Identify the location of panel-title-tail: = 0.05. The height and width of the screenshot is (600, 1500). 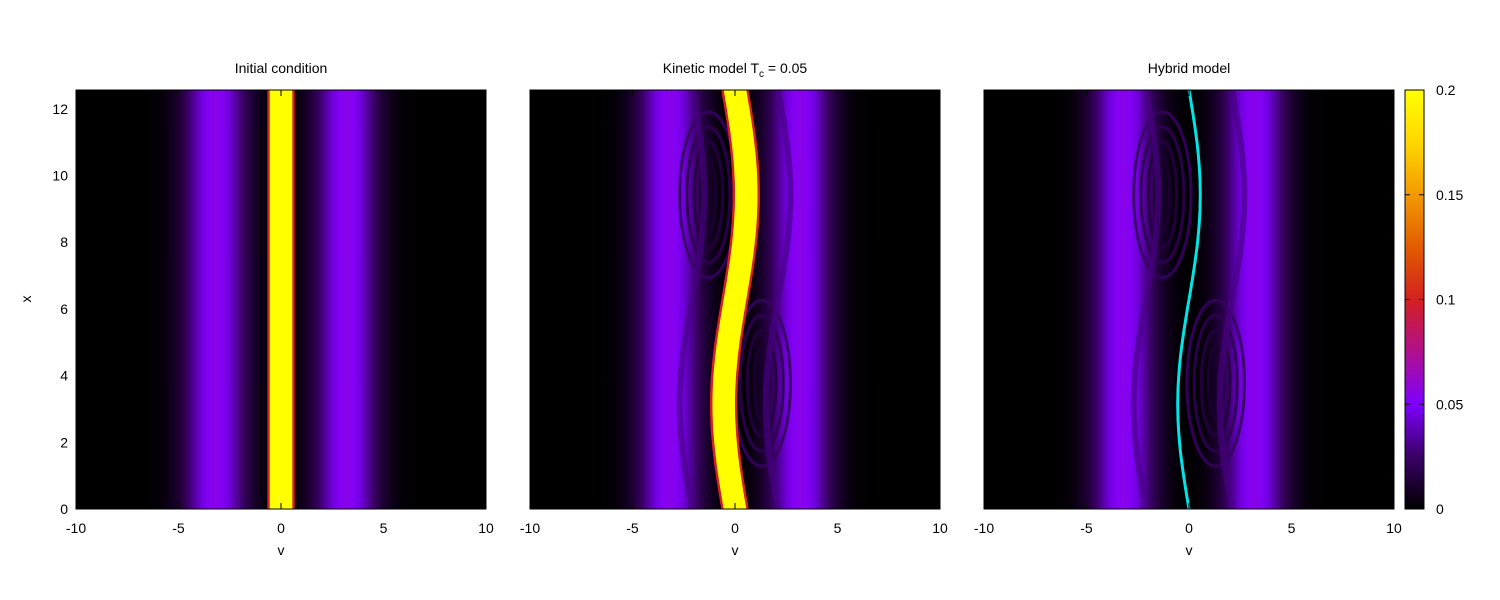
(785, 68).